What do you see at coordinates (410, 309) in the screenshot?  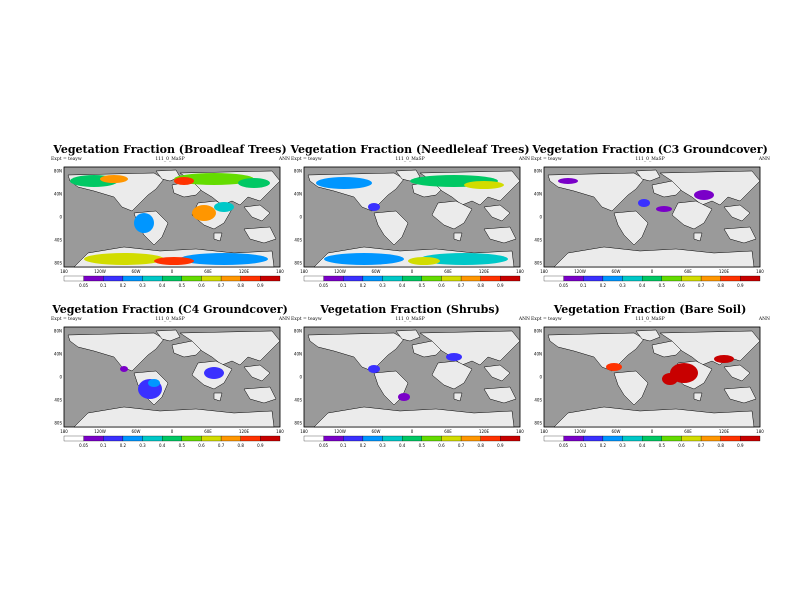 I see `panel-title: Vegetation Fraction (Shrubs)` at bounding box center [410, 309].